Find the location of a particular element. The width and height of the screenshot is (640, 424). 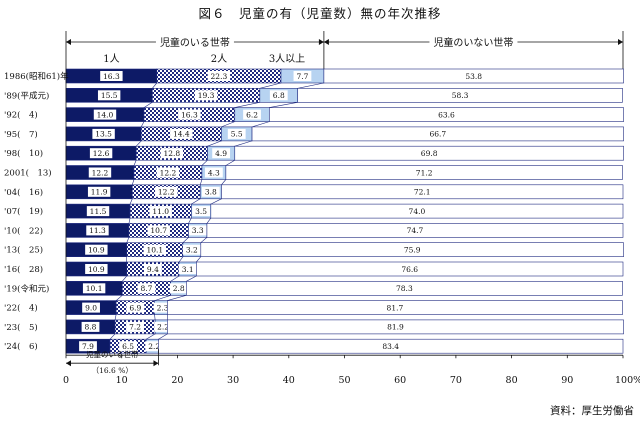

value-label: 11.9 is located at coordinates (99, 192).